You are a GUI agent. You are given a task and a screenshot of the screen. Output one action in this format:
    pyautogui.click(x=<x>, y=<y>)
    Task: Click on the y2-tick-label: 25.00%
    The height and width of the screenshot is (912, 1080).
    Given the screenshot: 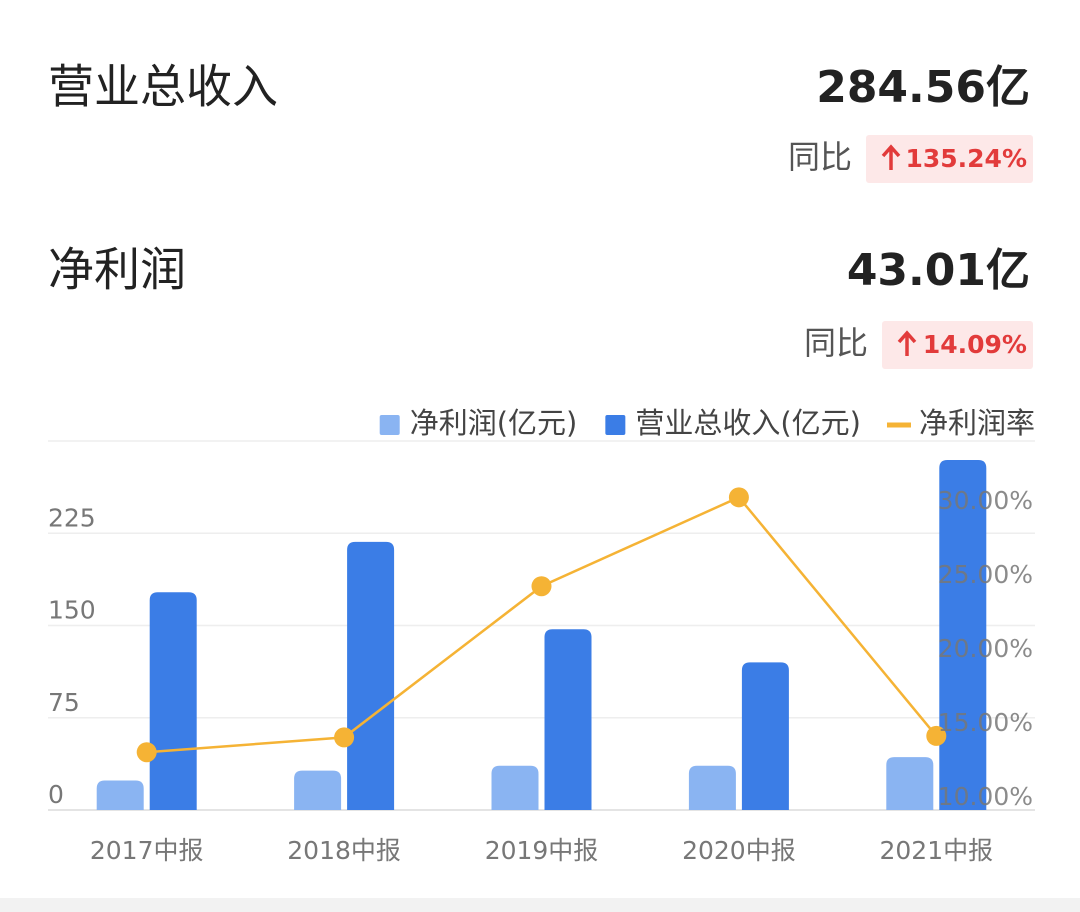 What is the action you would take?
    pyautogui.click(x=985, y=574)
    